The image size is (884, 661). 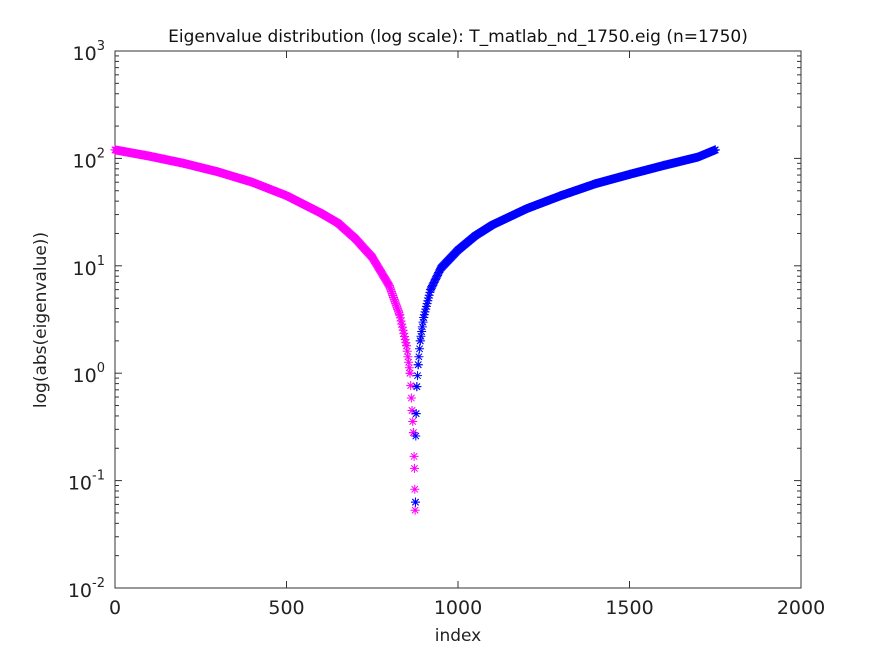 I want to click on y-tick-exponent: 1, so click(x=101, y=261).